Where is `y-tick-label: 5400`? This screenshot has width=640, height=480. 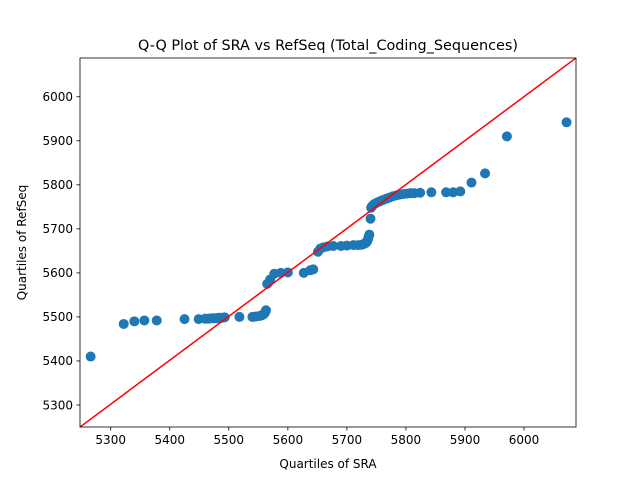
y-tick-label: 5400 is located at coordinates (57, 361).